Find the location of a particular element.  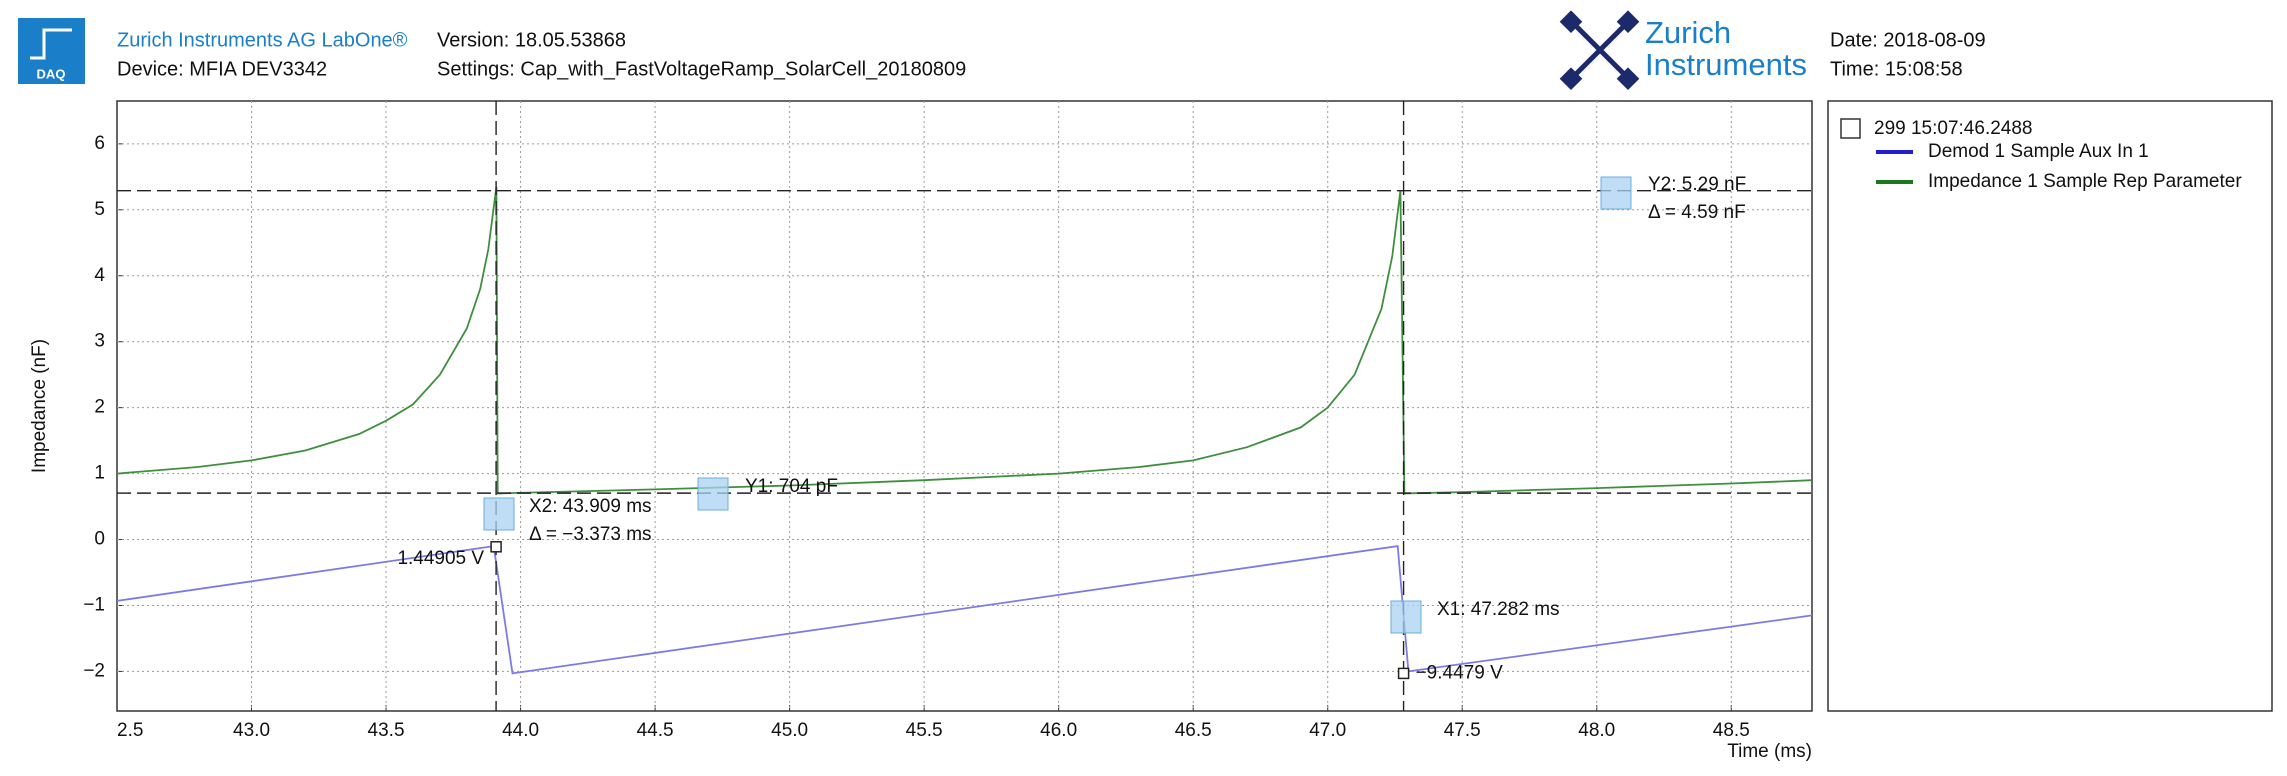

device: Device: MFIA DEV3342 is located at coordinates (222, 69).